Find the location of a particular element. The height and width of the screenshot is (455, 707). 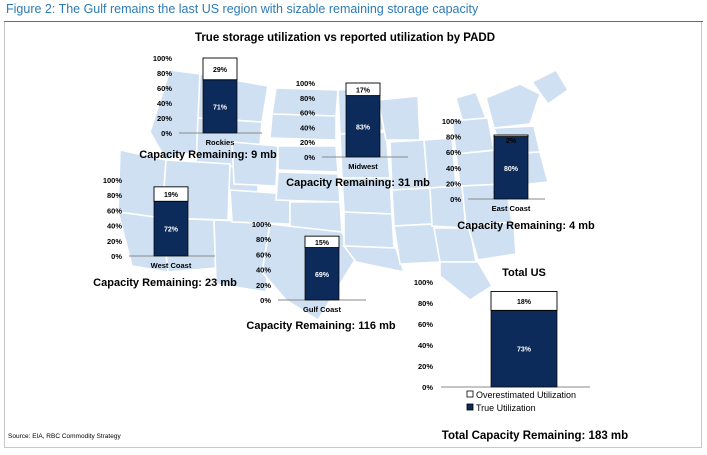

data-label-over: 15% is located at coordinates (322, 243).